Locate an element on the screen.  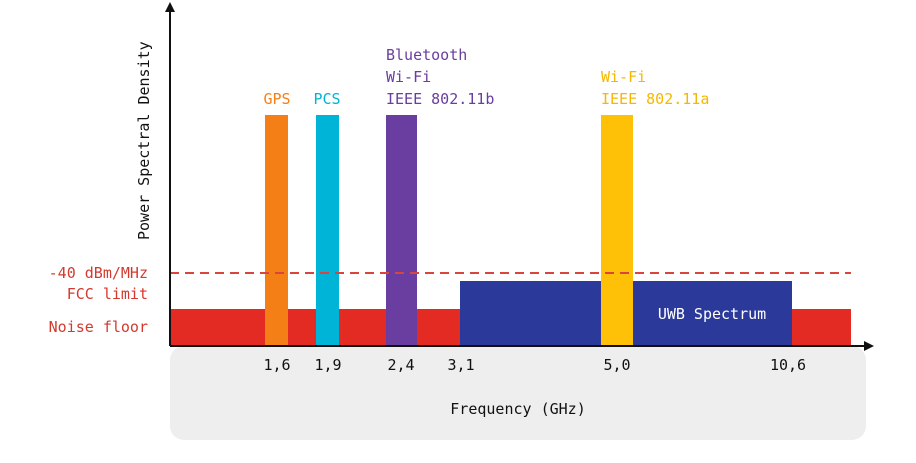
pcs-band-bar is located at coordinates (327, 230).